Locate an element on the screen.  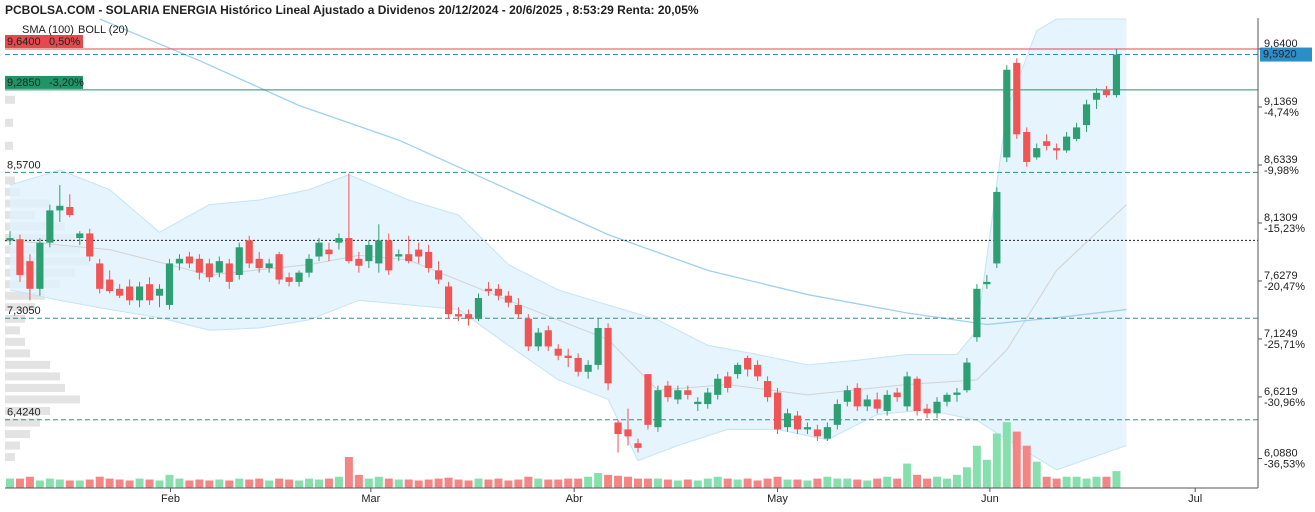
legend-entry: BOLL (20) is located at coordinates (103, 30).